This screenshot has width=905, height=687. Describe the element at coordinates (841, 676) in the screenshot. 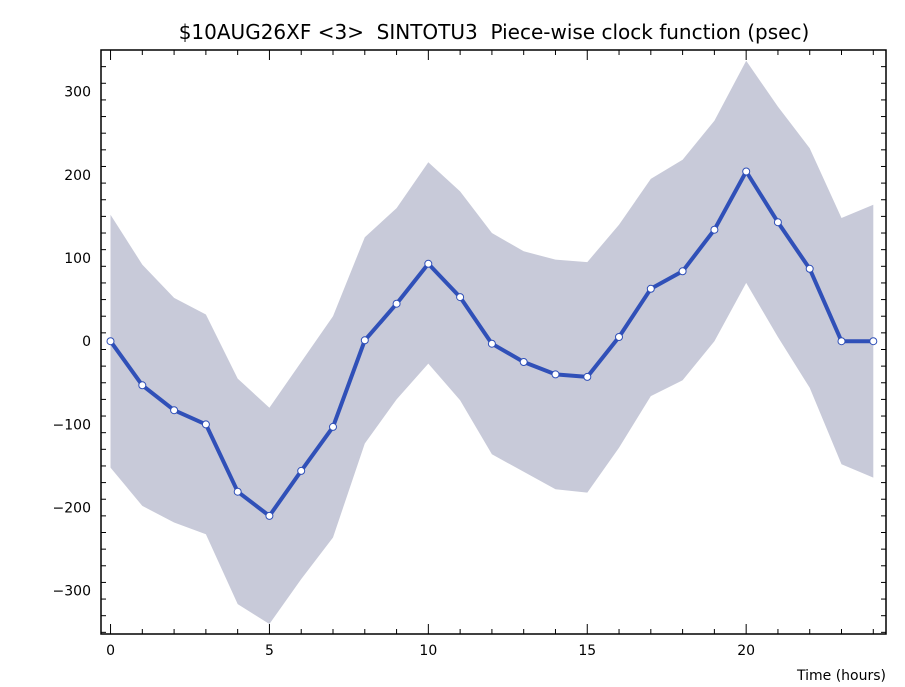

I see `x-axis-label: Time (hours)` at that location.